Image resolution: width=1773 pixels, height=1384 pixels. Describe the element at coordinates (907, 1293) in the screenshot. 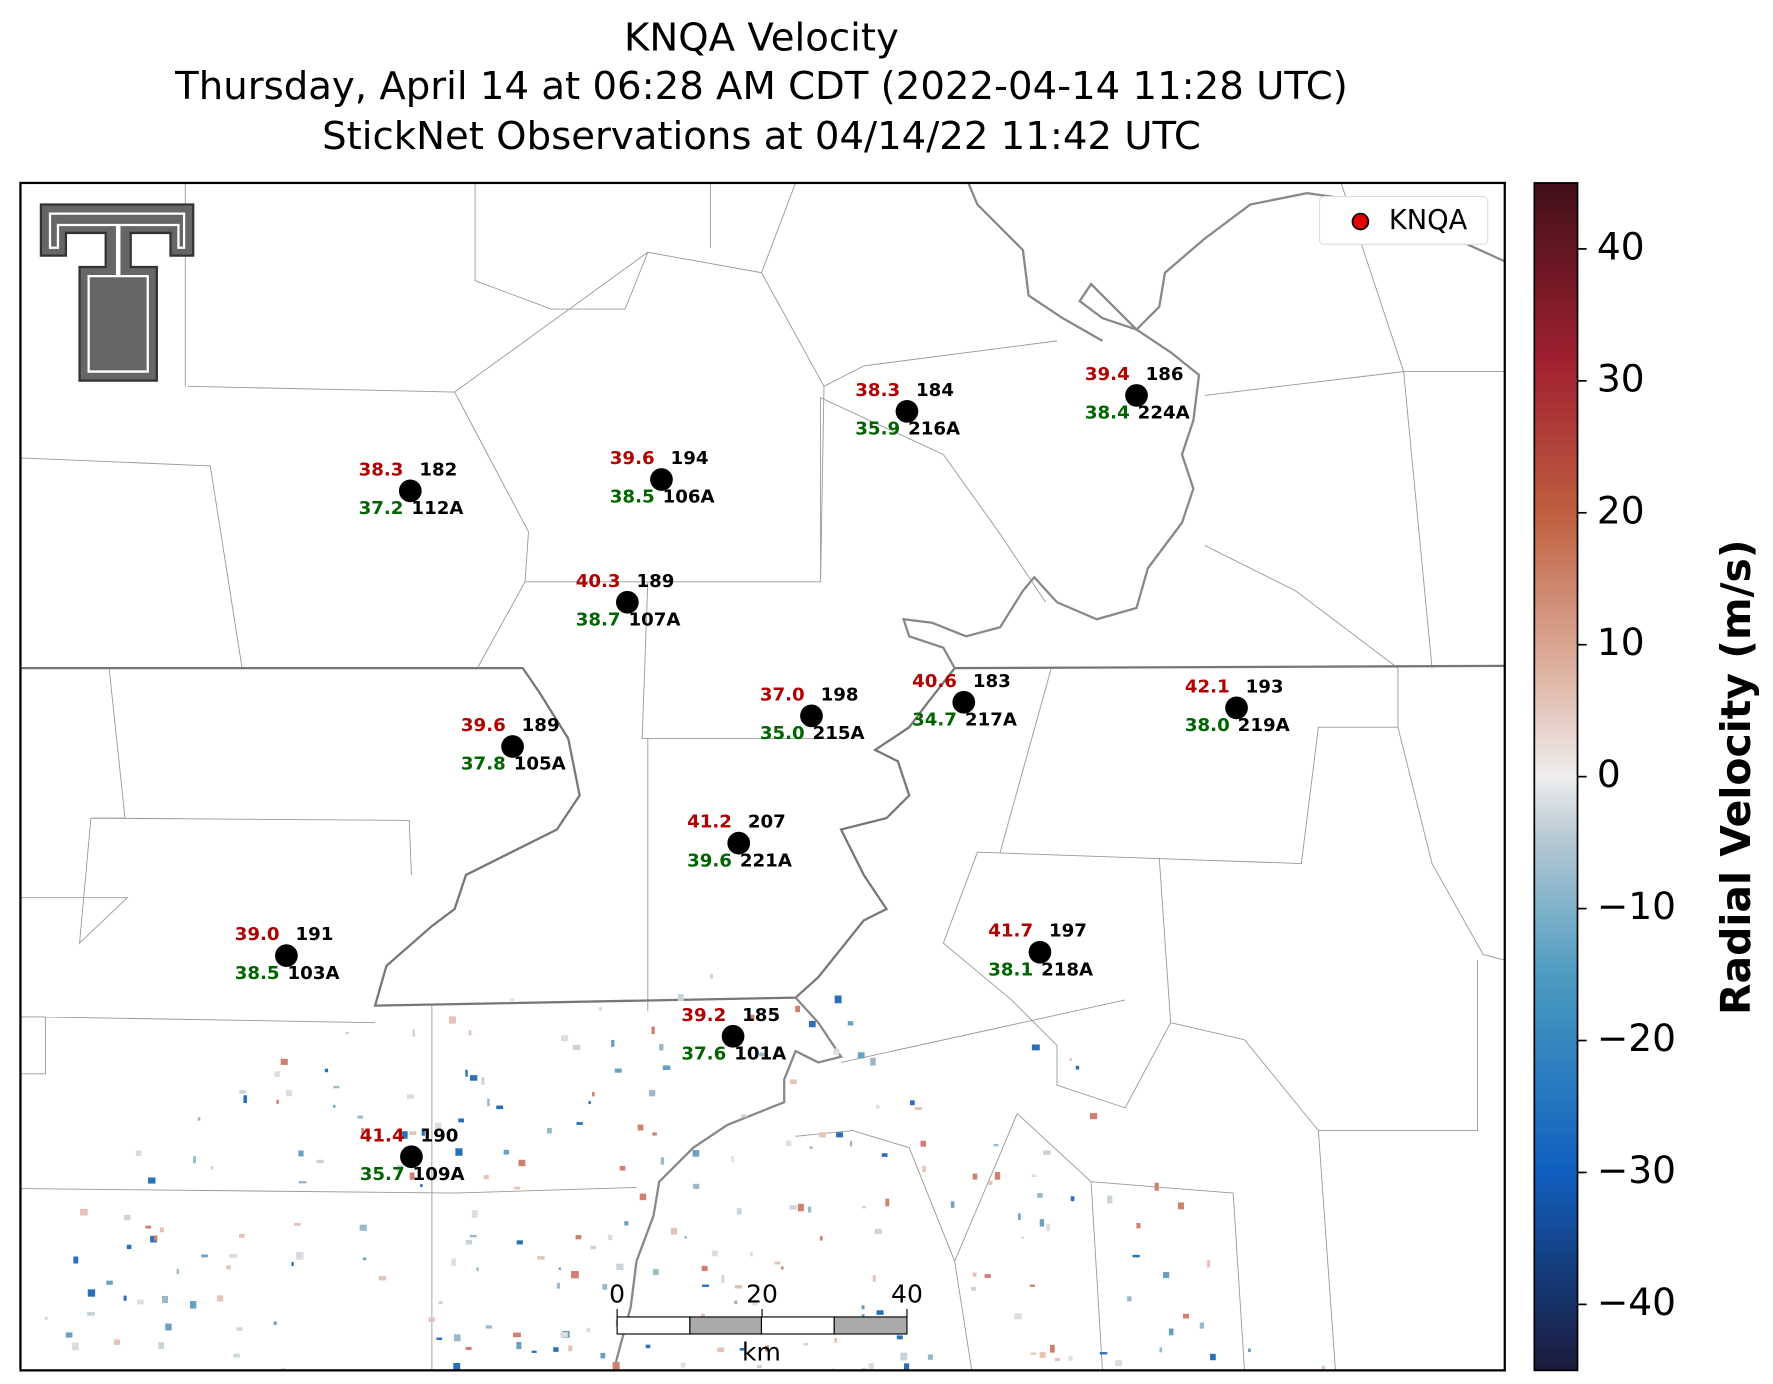

I see `scale-tick-label: 40` at that location.